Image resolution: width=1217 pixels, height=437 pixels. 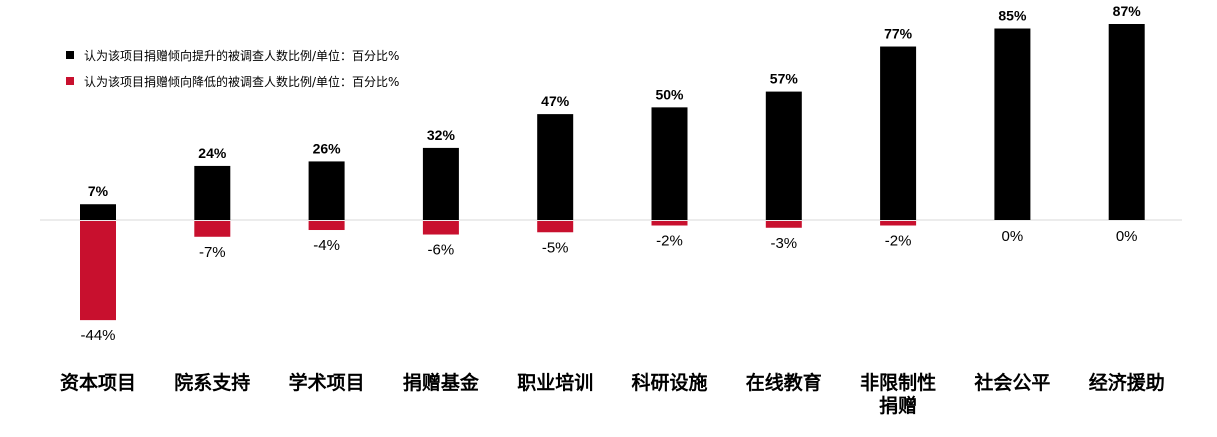 What do you see at coordinates (1127, 382) in the screenshot?
I see `x-tick-label: 经济援助` at bounding box center [1127, 382].